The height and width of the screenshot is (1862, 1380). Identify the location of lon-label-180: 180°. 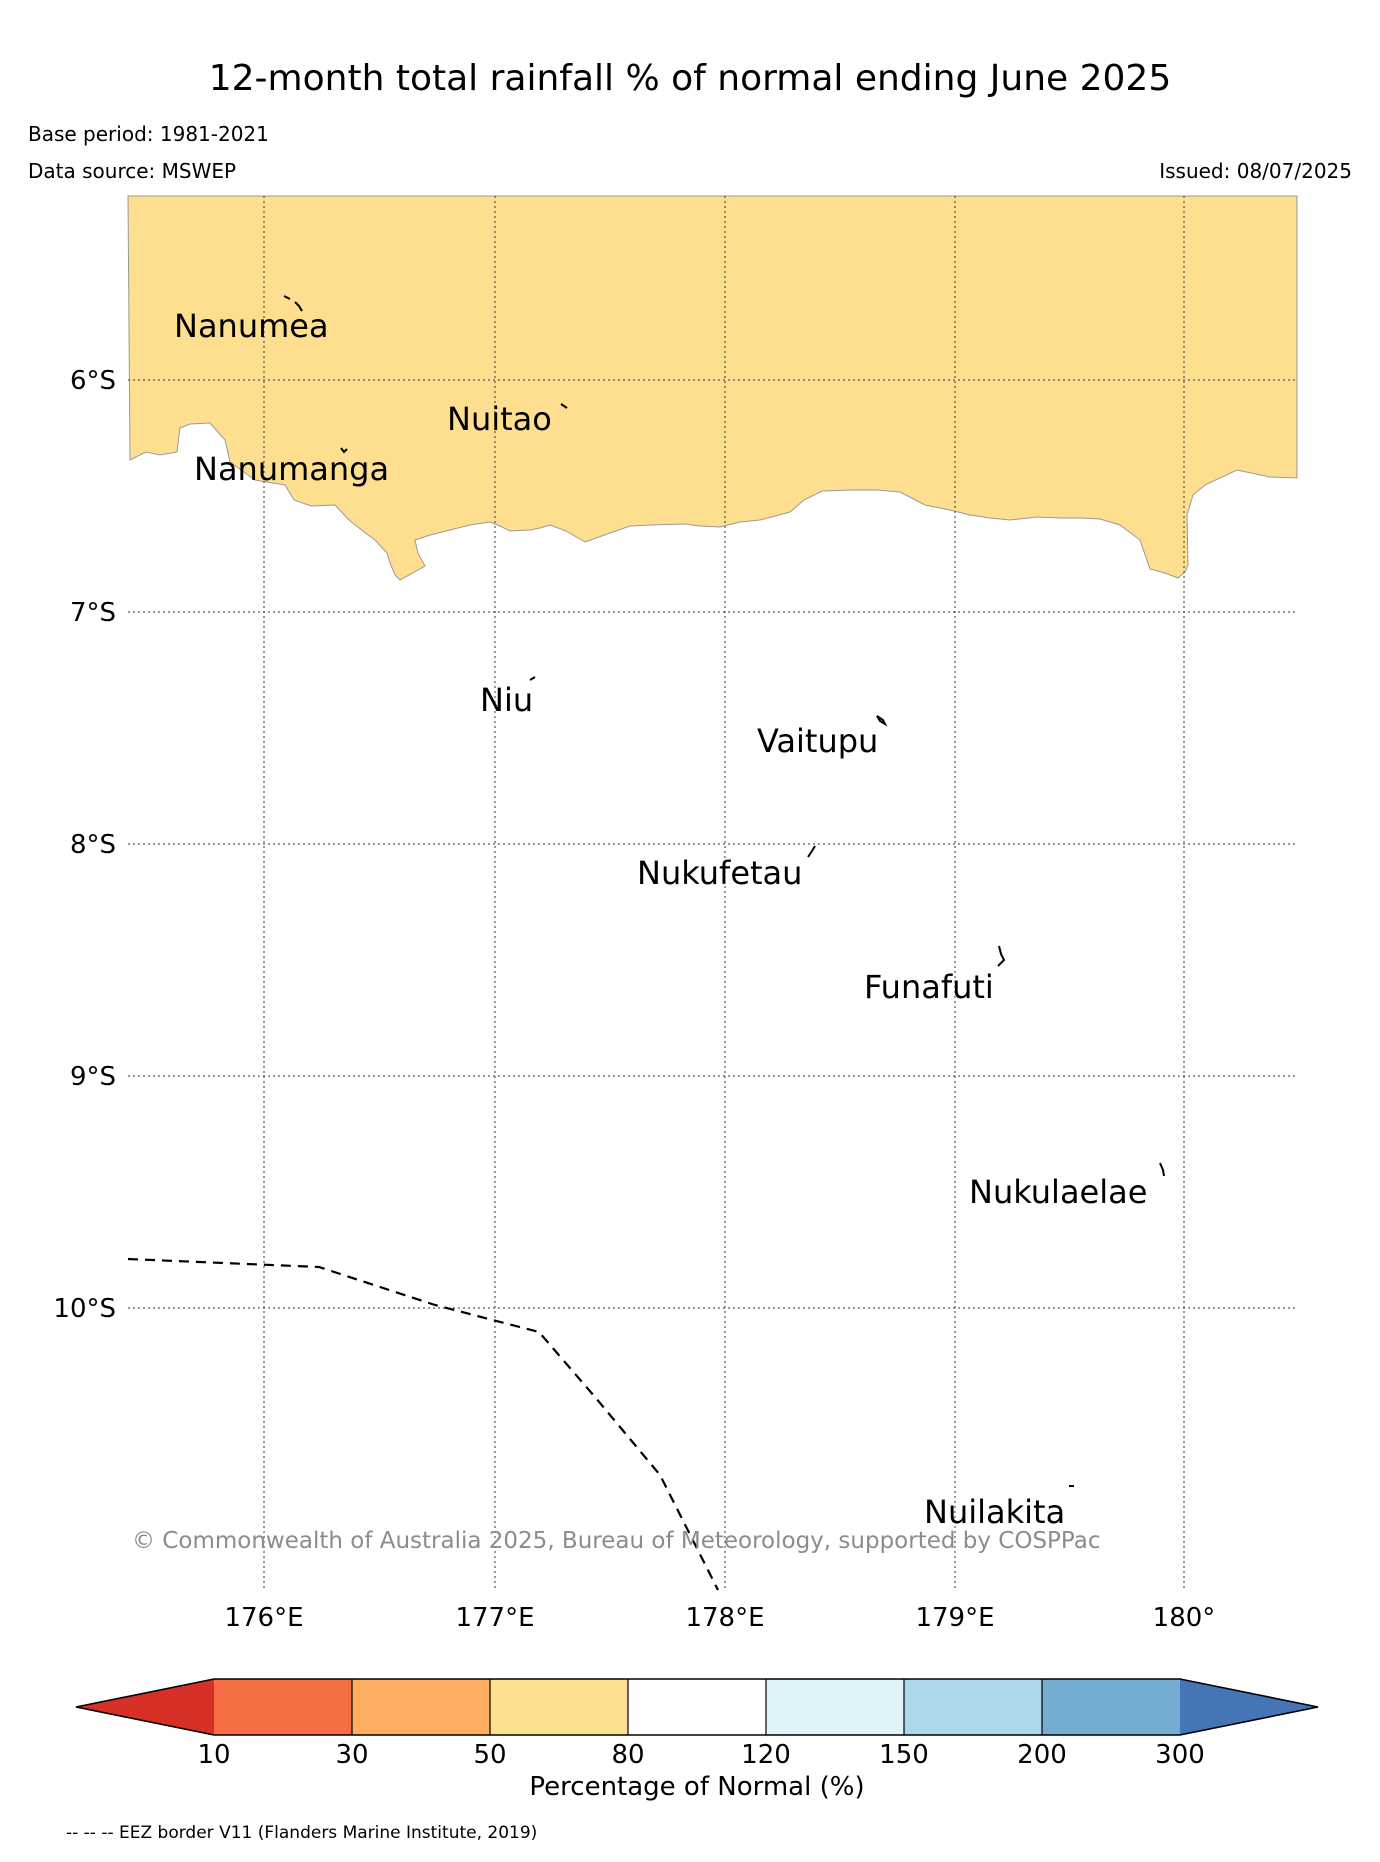
(1184, 1618).